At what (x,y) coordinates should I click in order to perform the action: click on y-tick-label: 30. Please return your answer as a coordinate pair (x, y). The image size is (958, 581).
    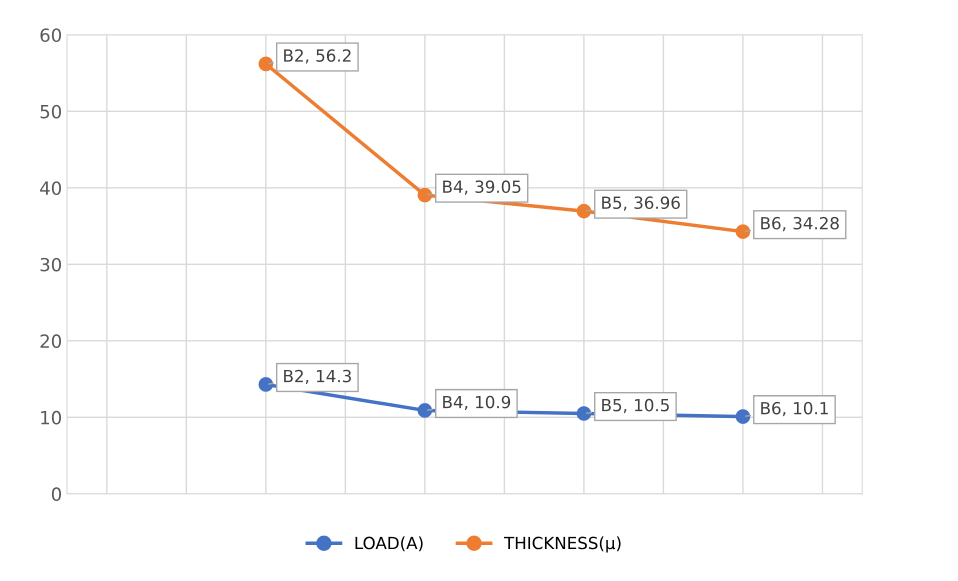
    Looking at the image, I should click on (50, 265).